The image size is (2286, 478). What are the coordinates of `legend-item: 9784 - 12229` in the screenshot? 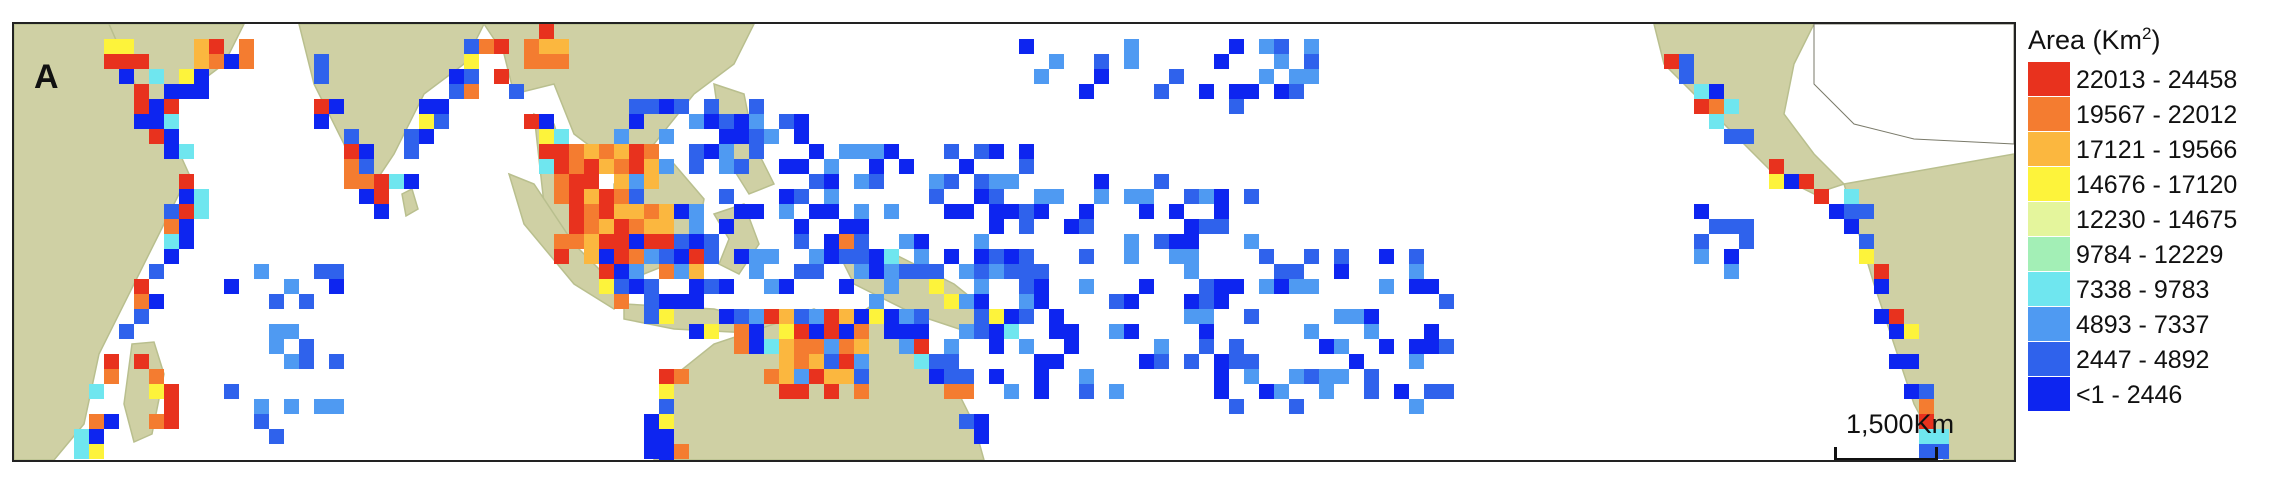 It's located at (2155, 254).